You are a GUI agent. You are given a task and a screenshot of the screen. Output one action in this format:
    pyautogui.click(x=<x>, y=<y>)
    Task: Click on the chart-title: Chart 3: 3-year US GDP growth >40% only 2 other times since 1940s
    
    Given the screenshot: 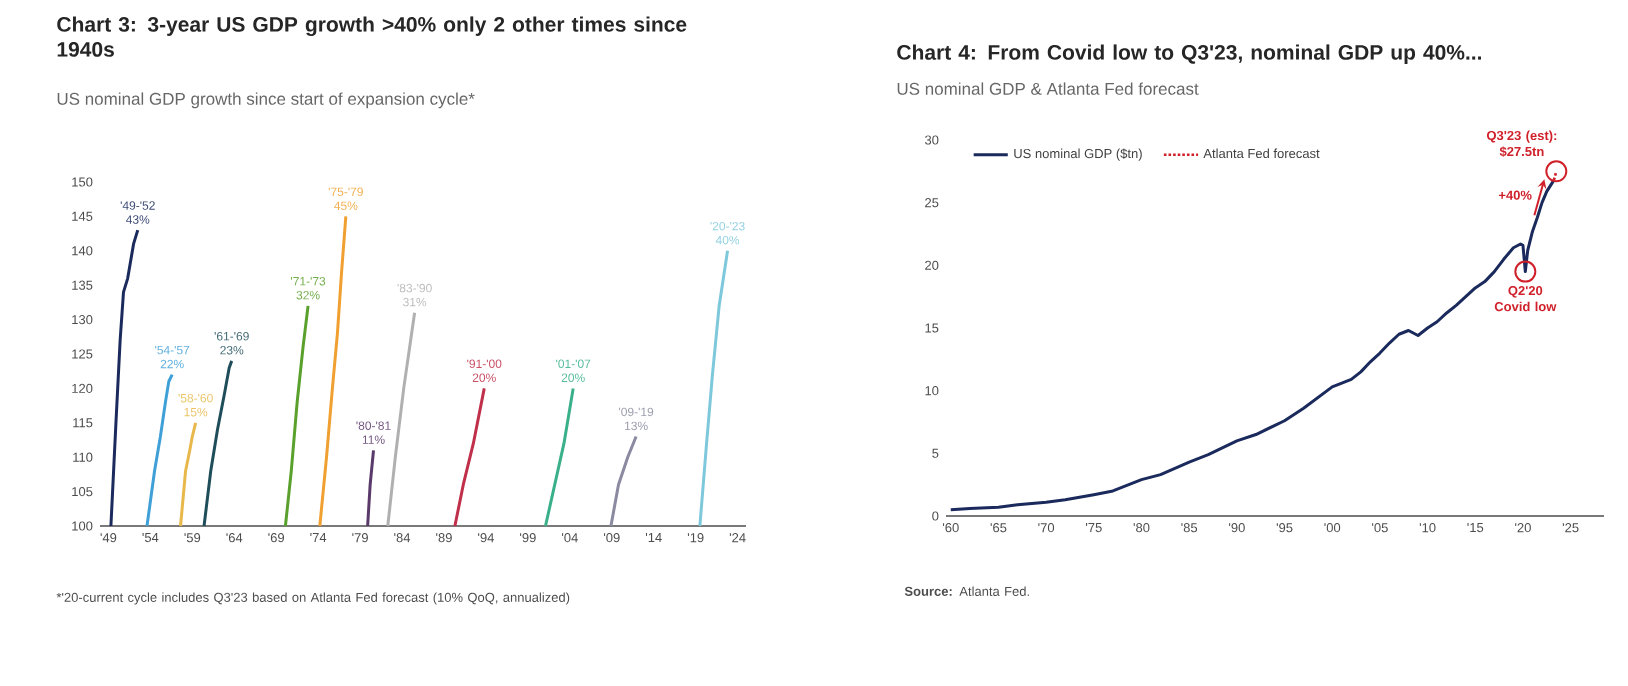 What is the action you would take?
    pyautogui.click(x=372, y=36)
    